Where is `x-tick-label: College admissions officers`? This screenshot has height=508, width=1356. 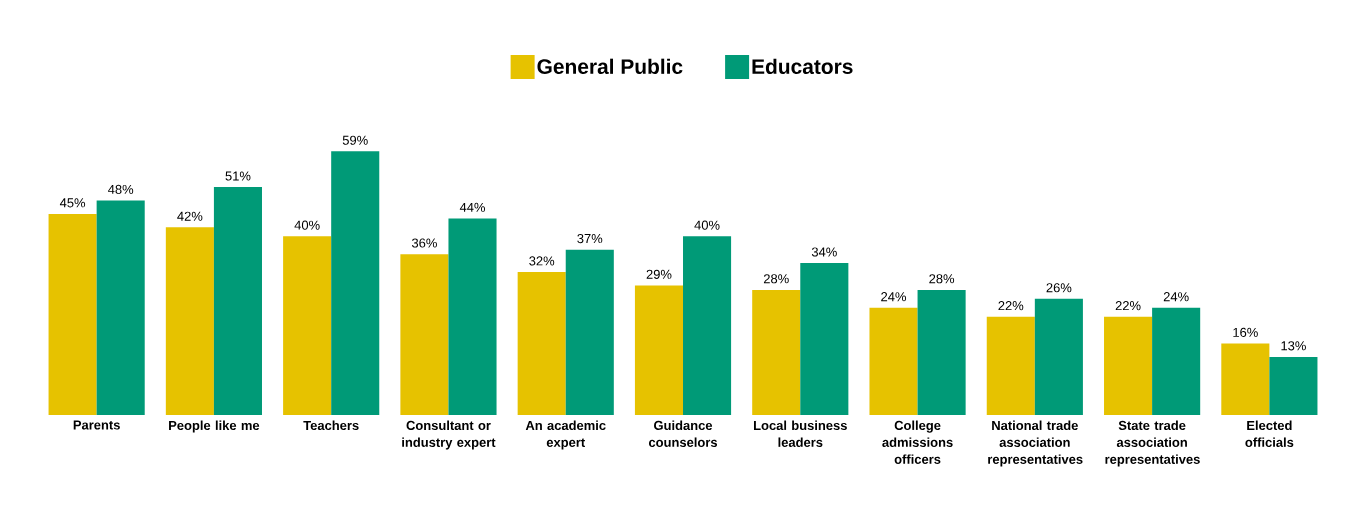 x-tick-label: College admissions officers is located at coordinates (917, 442).